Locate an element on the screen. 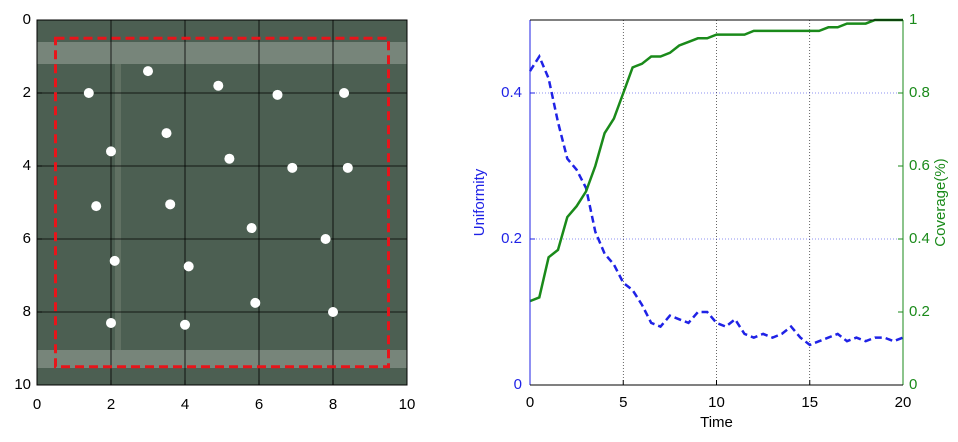 This screenshot has width=958, height=442. y-tick-label: 2 is located at coordinates (27, 92).